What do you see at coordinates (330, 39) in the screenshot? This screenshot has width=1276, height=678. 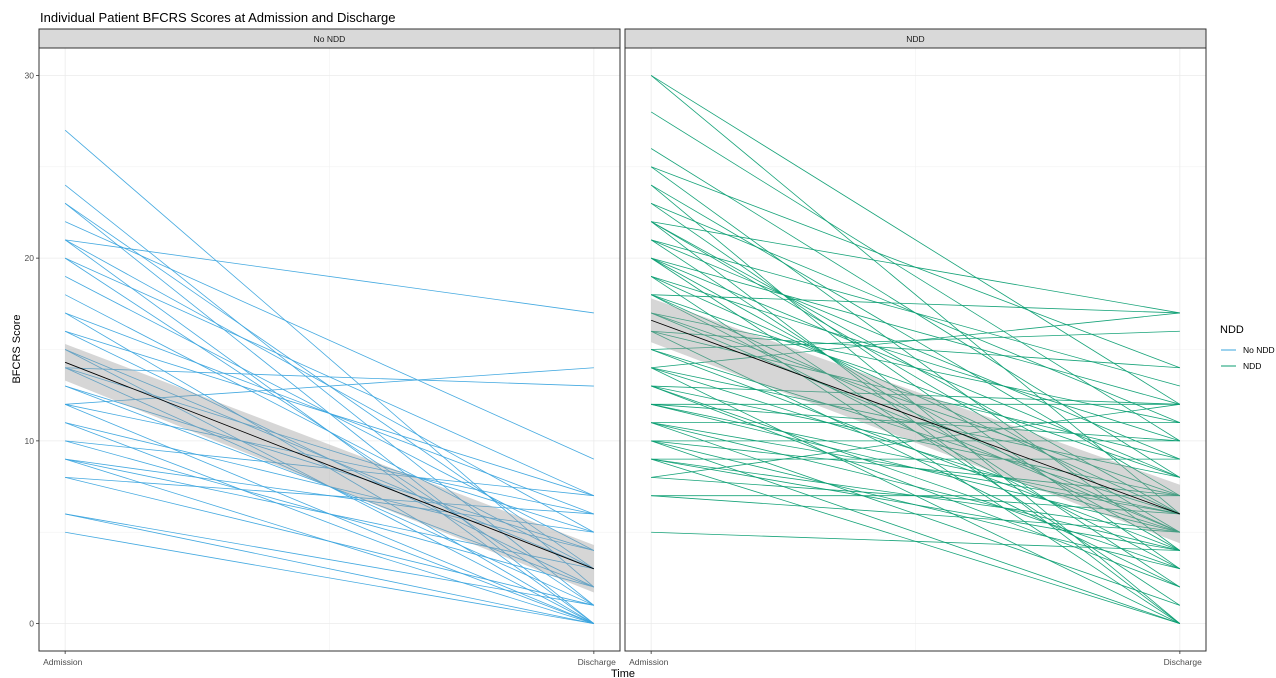 I see `facet-strip-label-no-ndd: No NDD` at bounding box center [330, 39].